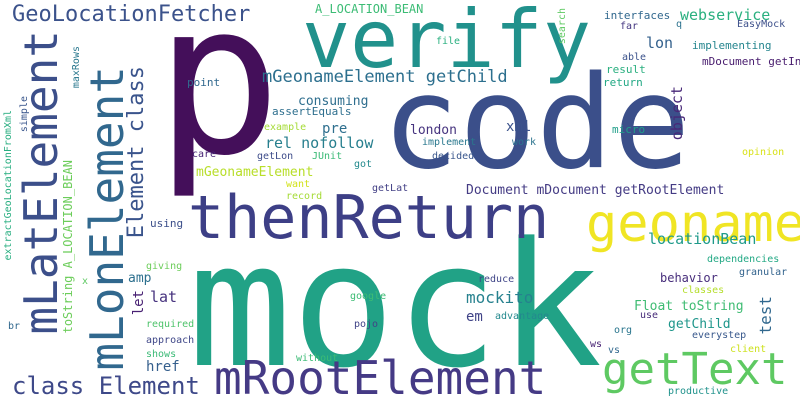  I want to click on word-return: return, so click(623, 82).